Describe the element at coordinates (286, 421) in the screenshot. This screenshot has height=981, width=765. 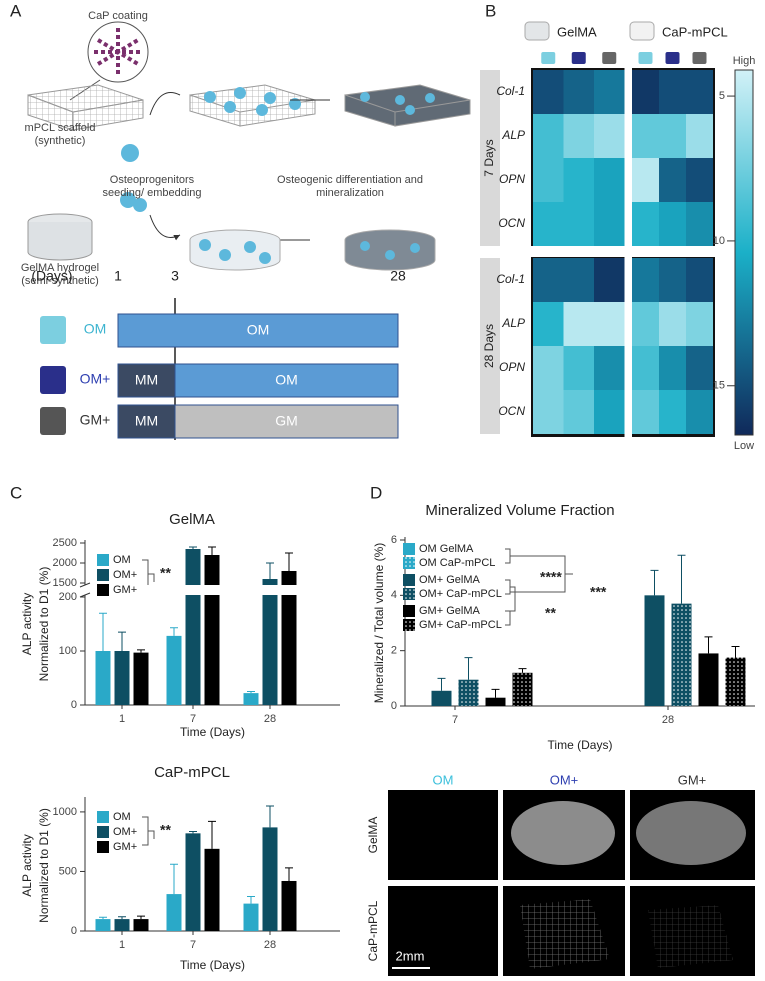
I see `timeline-segment-label: GM` at that location.